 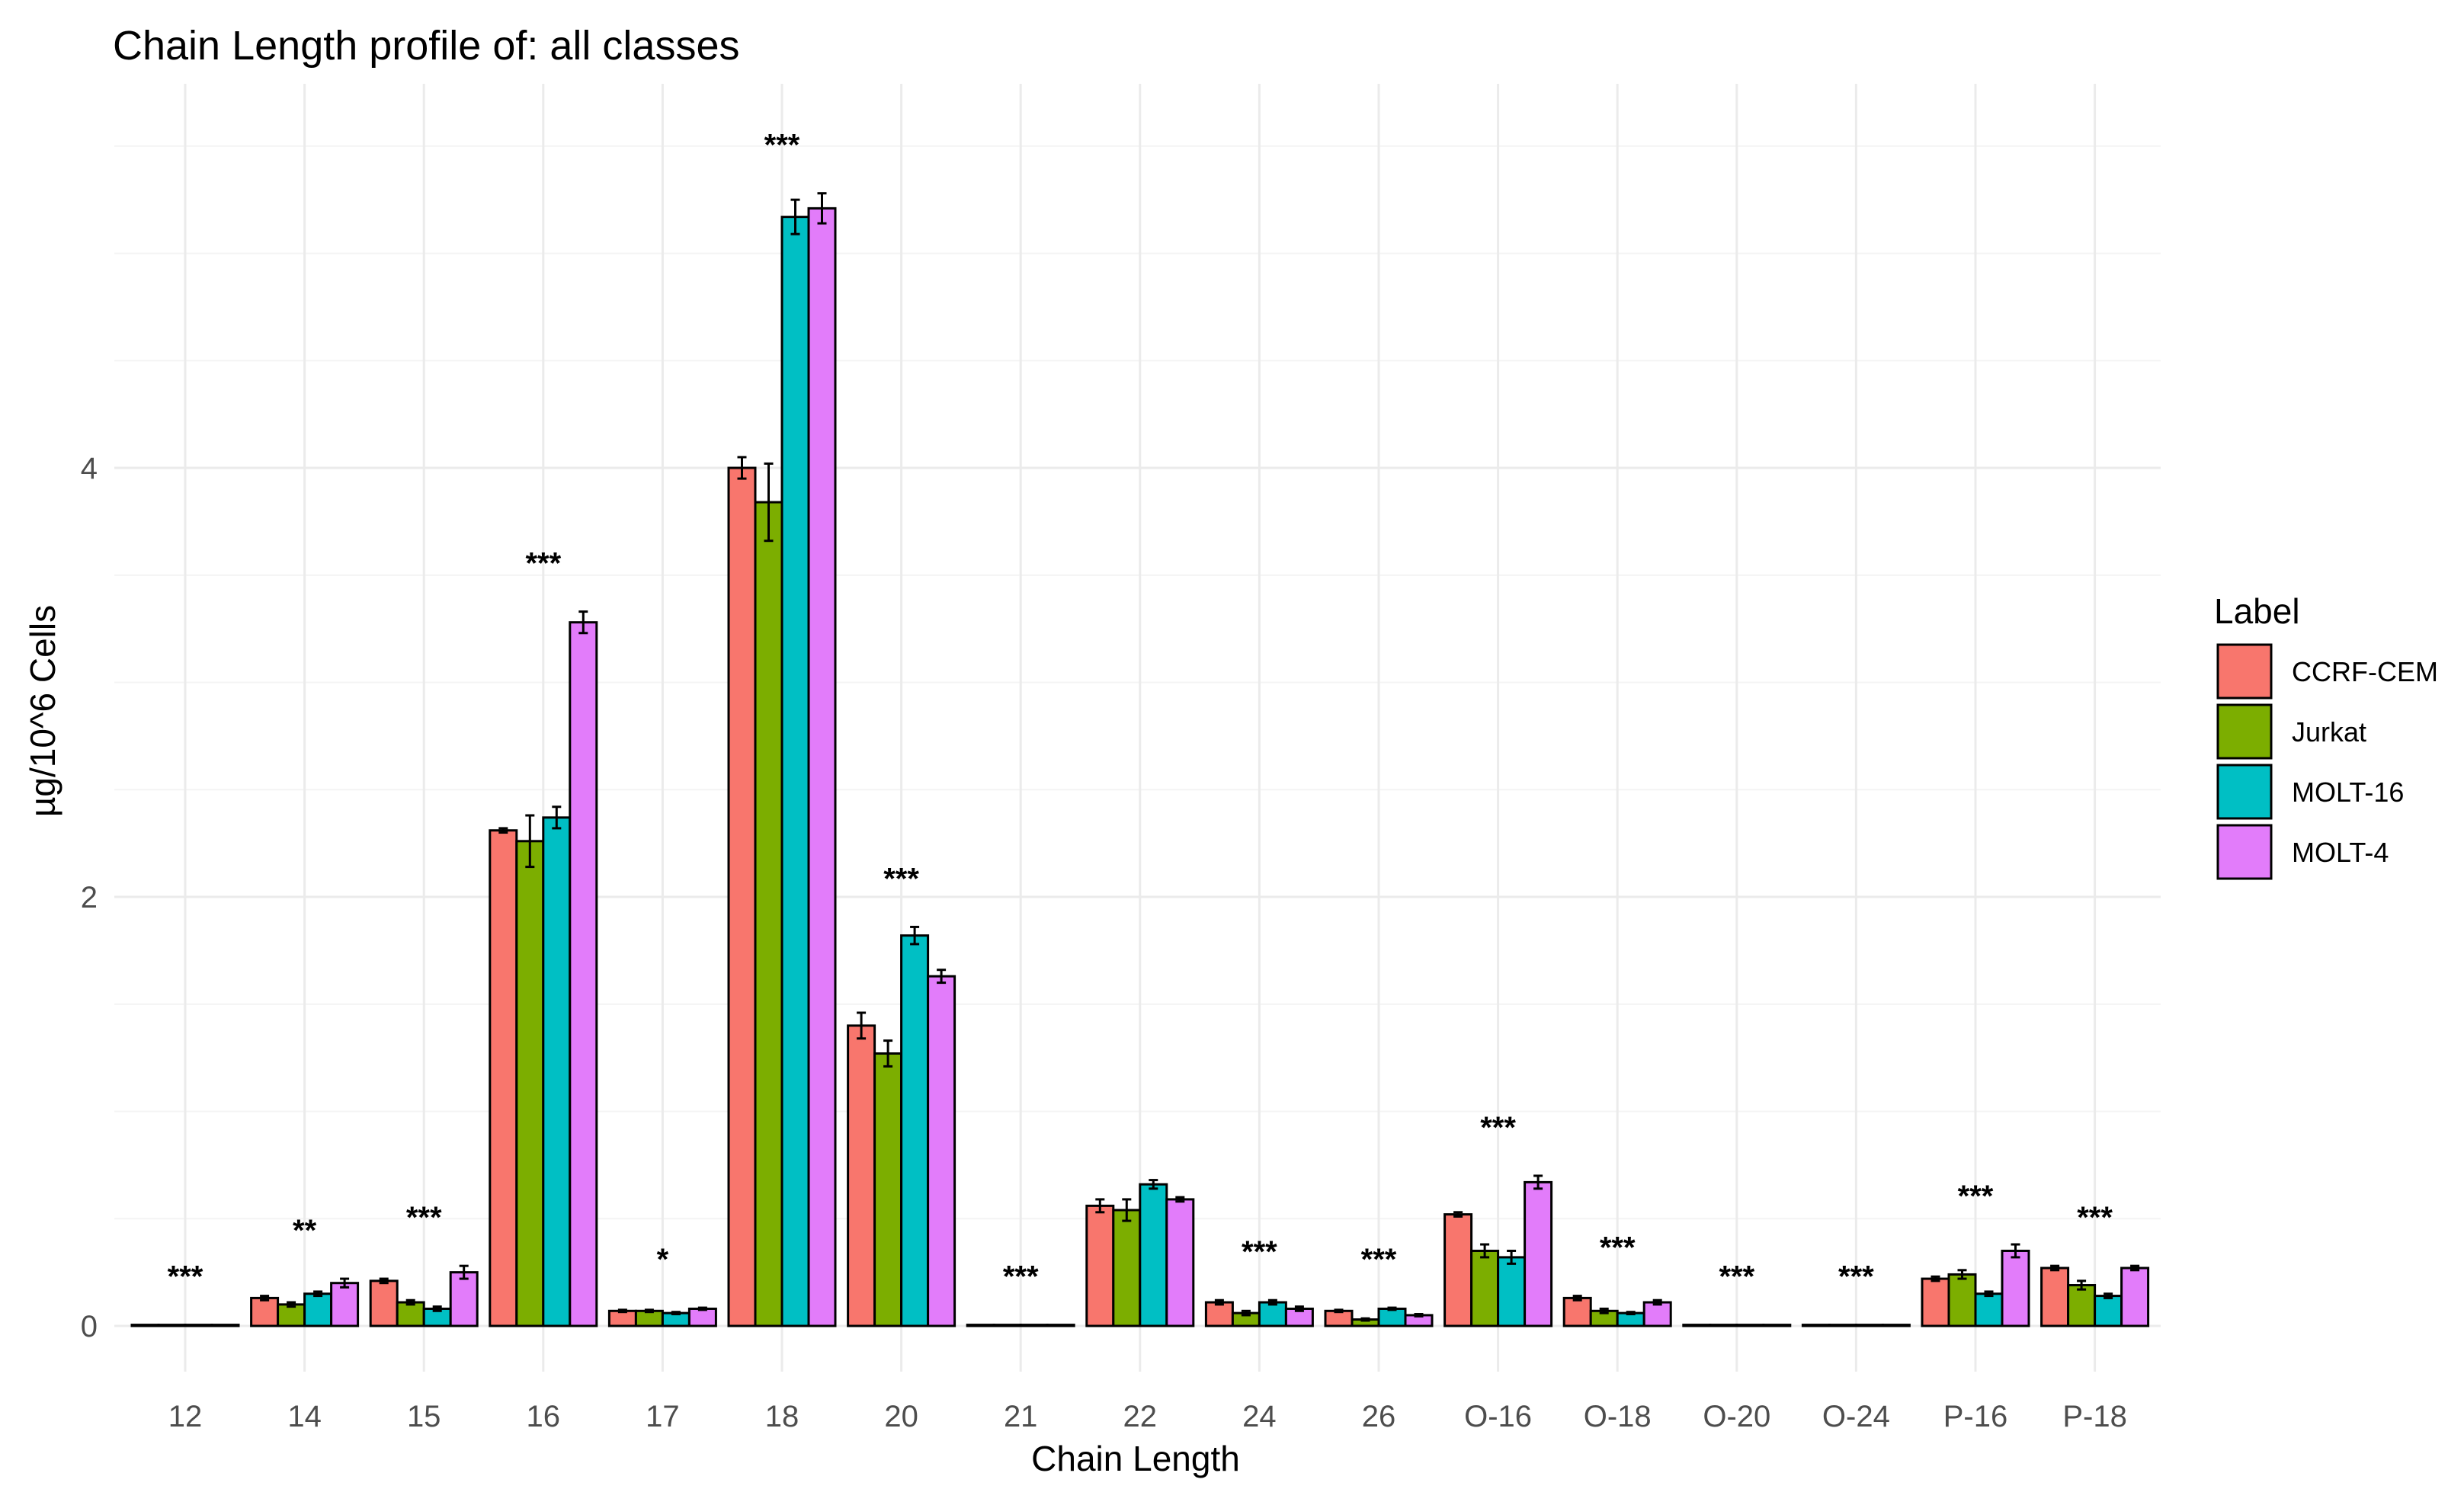 I want to click on x-tick-label: 14, so click(x=304, y=1416).